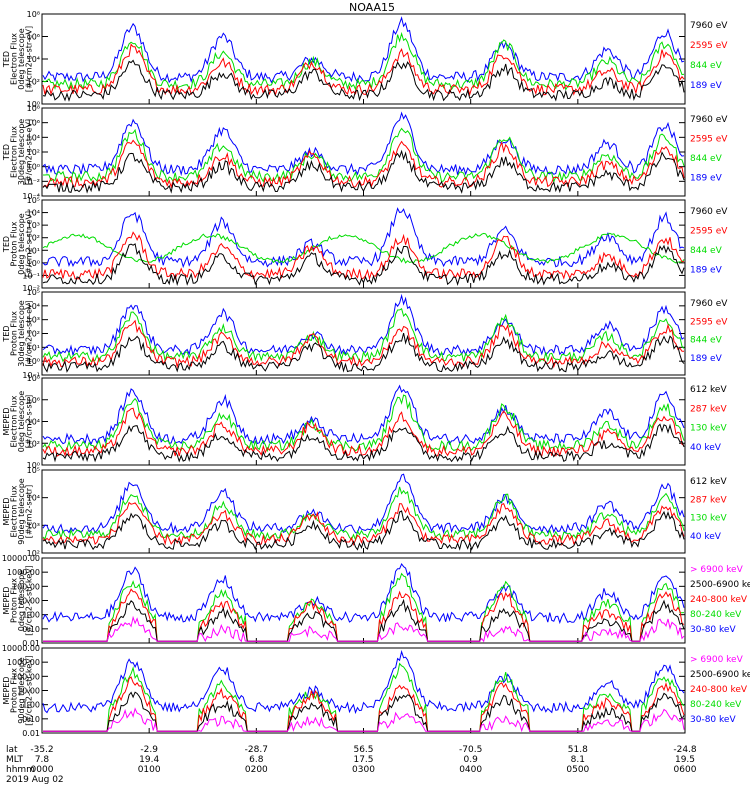 This screenshot has height=804, width=750. What do you see at coordinates (363, 750) in the screenshot?
I see `x-tick-label: 56.5` at bounding box center [363, 750].